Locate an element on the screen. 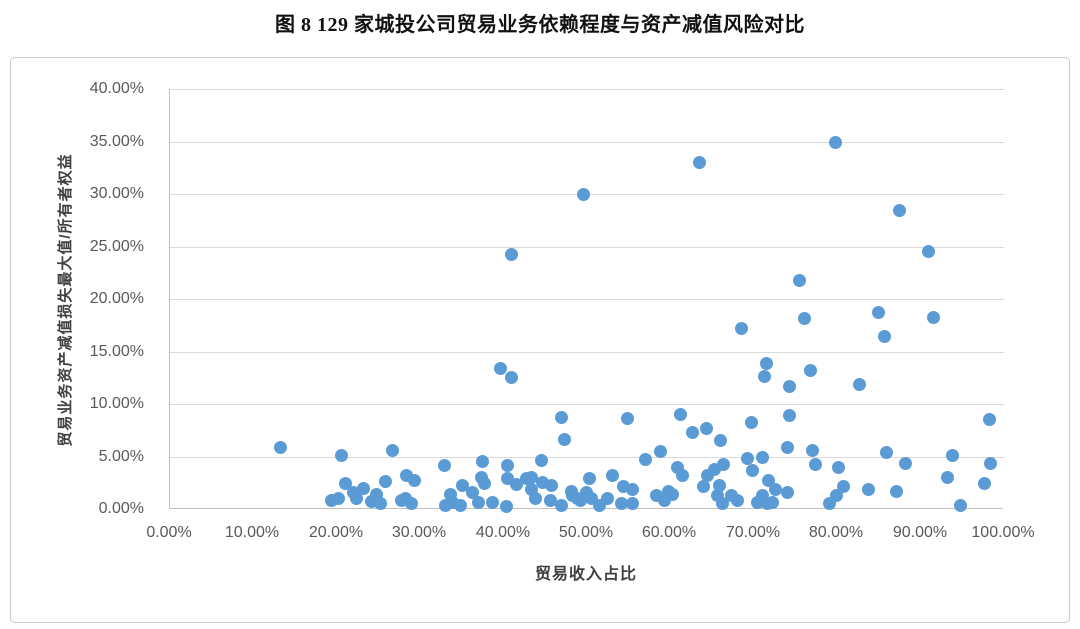 This screenshot has height=629, width=1080. x-tick-label: 0.00% is located at coordinates (169, 532).